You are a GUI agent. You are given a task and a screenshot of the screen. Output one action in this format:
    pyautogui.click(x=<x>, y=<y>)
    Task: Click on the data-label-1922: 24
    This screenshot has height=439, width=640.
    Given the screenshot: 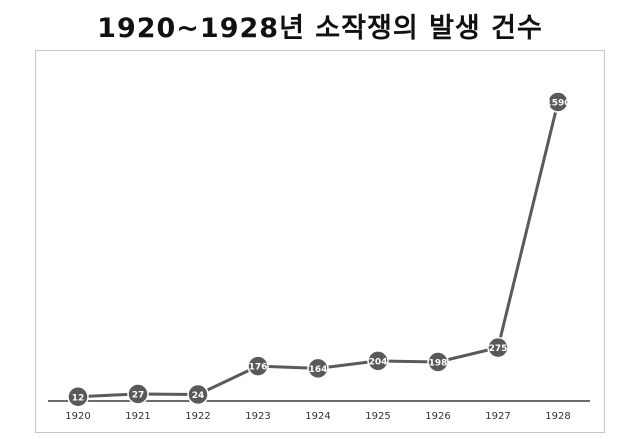 What is the action you would take?
    pyautogui.click(x=198, y=396)
    